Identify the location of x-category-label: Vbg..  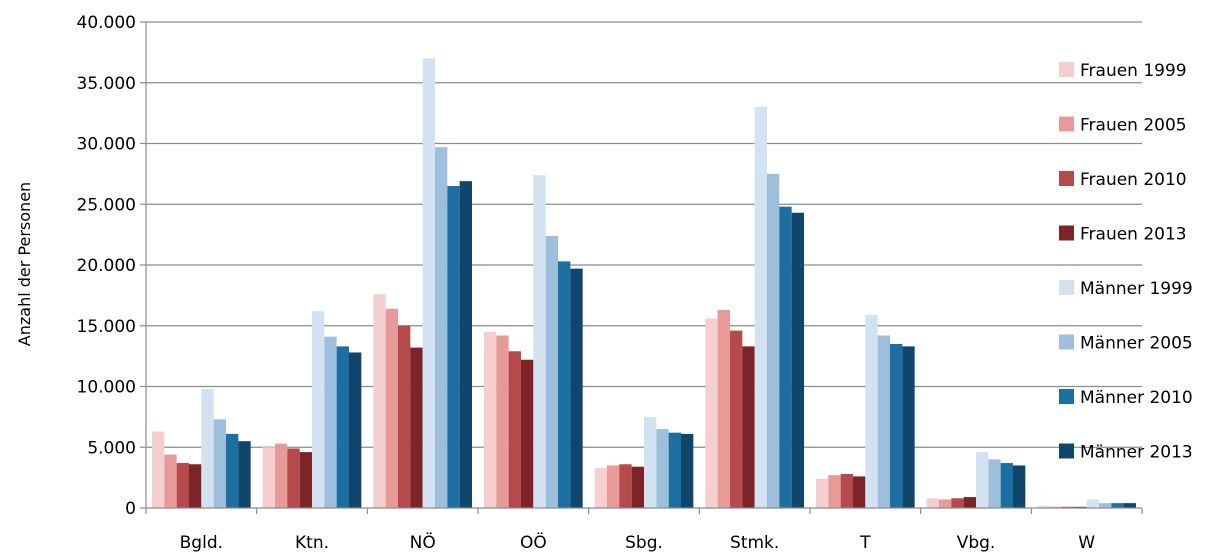
(976, 542).